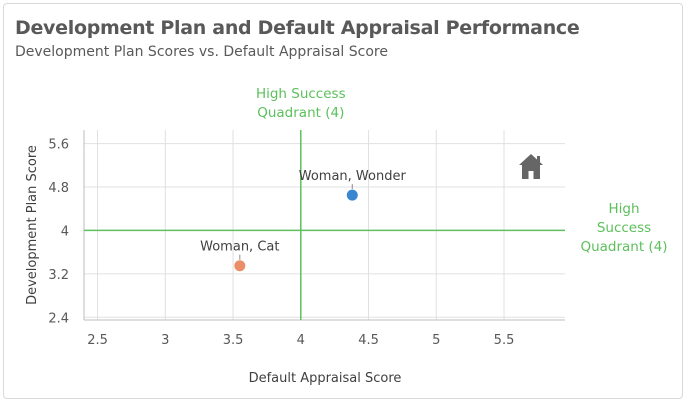 The width and height of the screenshot is (688, 404). Describe the element at coordinates (58, 188) in the screenshot. I see `y-tick-label: 4.8` at that location.